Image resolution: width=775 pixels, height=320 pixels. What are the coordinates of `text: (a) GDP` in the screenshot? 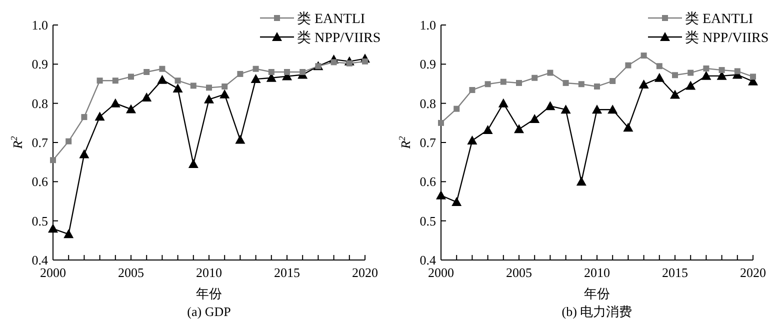 It's located at (209, 311).